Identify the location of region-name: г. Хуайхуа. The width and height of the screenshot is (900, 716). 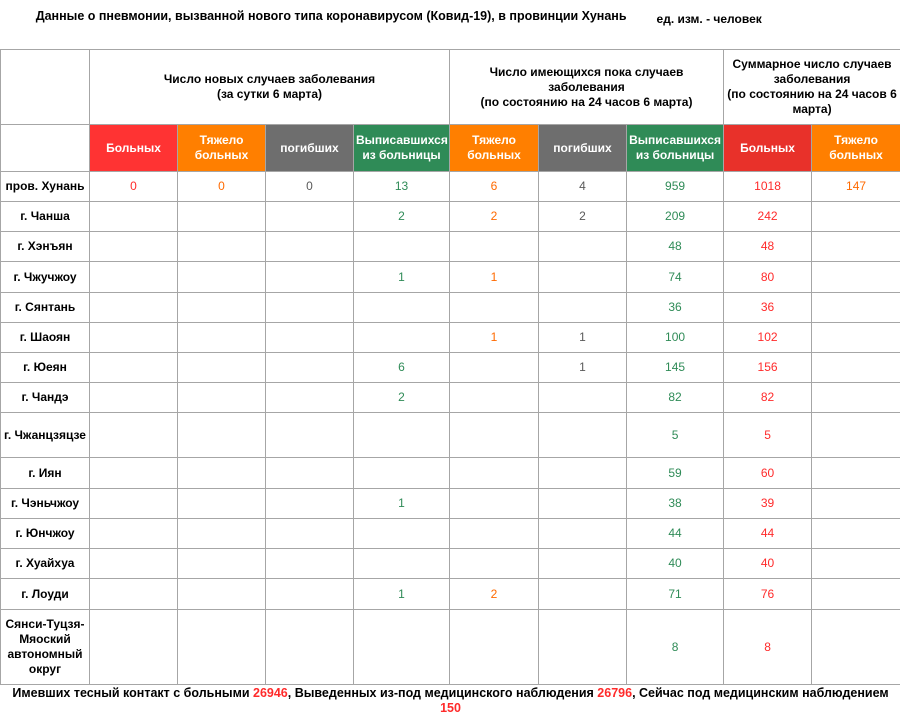
(45, 564).